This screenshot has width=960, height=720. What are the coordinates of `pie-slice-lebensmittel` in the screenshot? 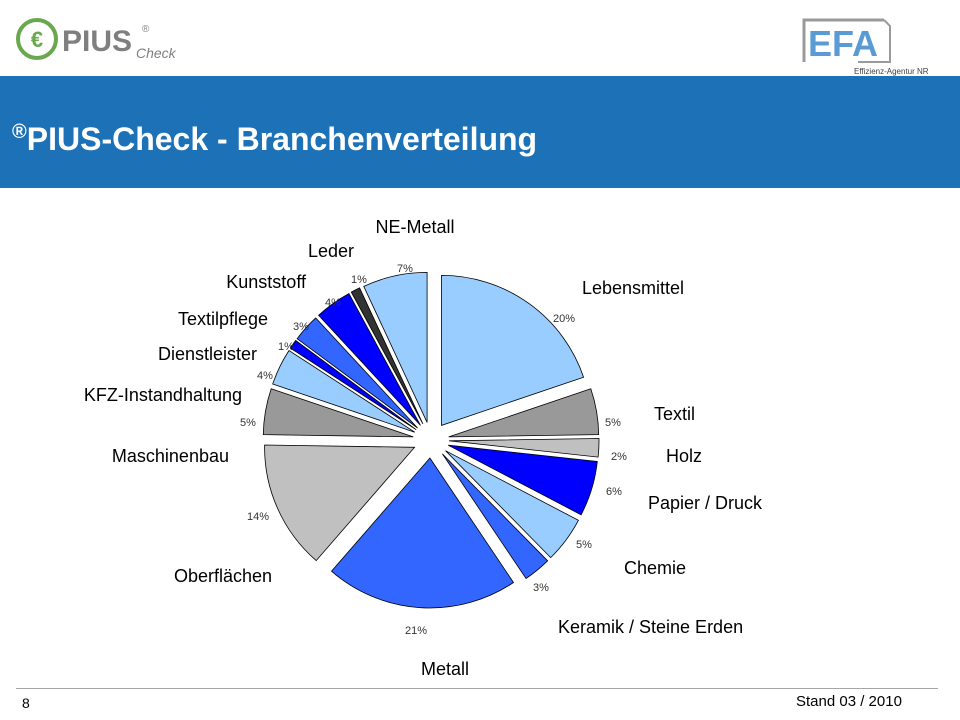 It's located at (513, 350).